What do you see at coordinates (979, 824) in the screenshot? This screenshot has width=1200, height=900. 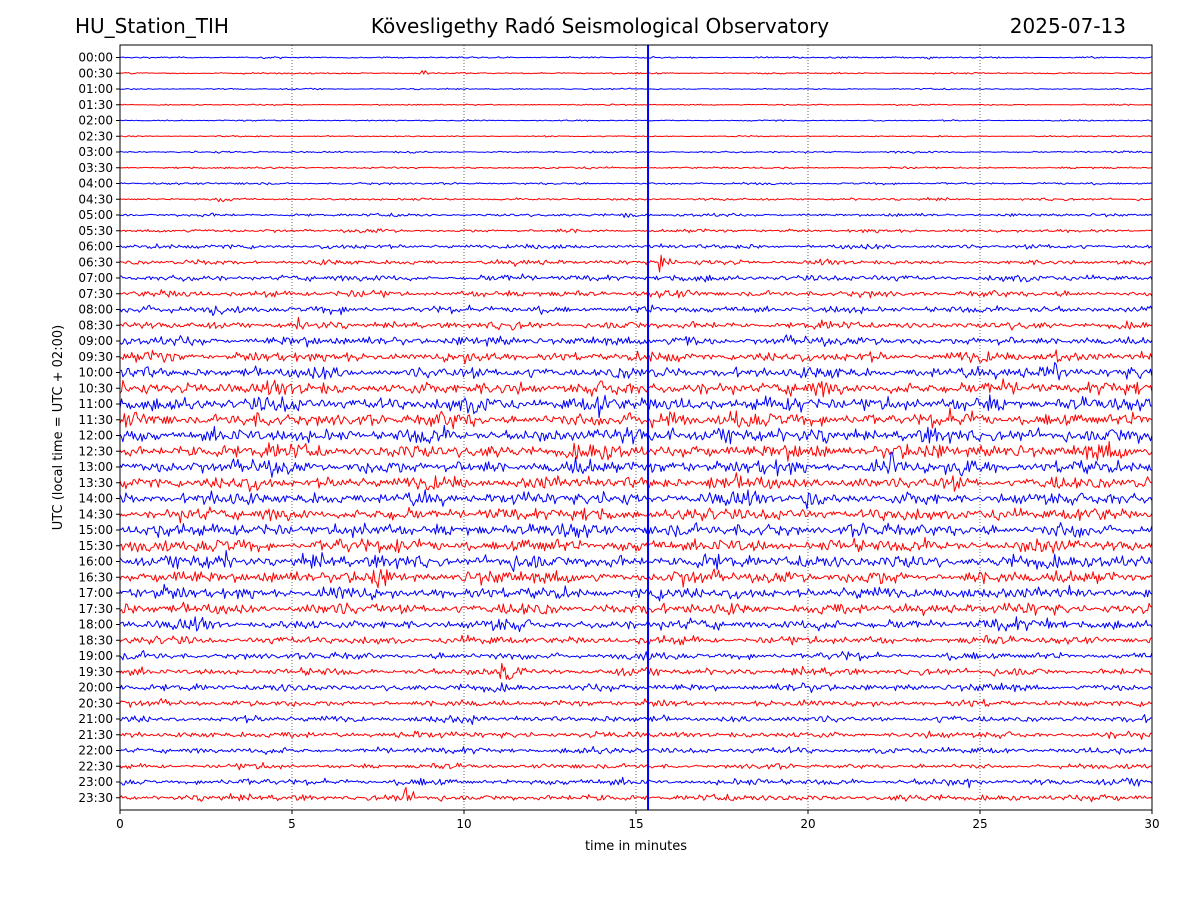 I see `x-tick-label: 25` at bounding box center [979, 824].